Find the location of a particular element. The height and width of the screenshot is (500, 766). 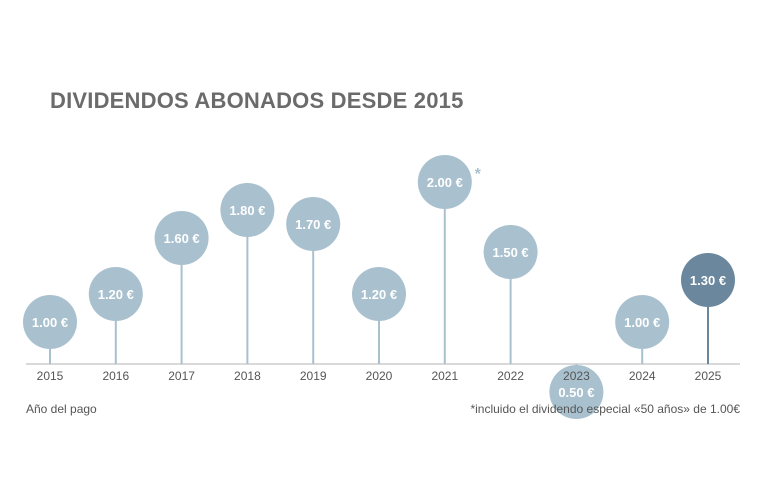

dividend-circle-2018 is located at coordinates (247, 210).